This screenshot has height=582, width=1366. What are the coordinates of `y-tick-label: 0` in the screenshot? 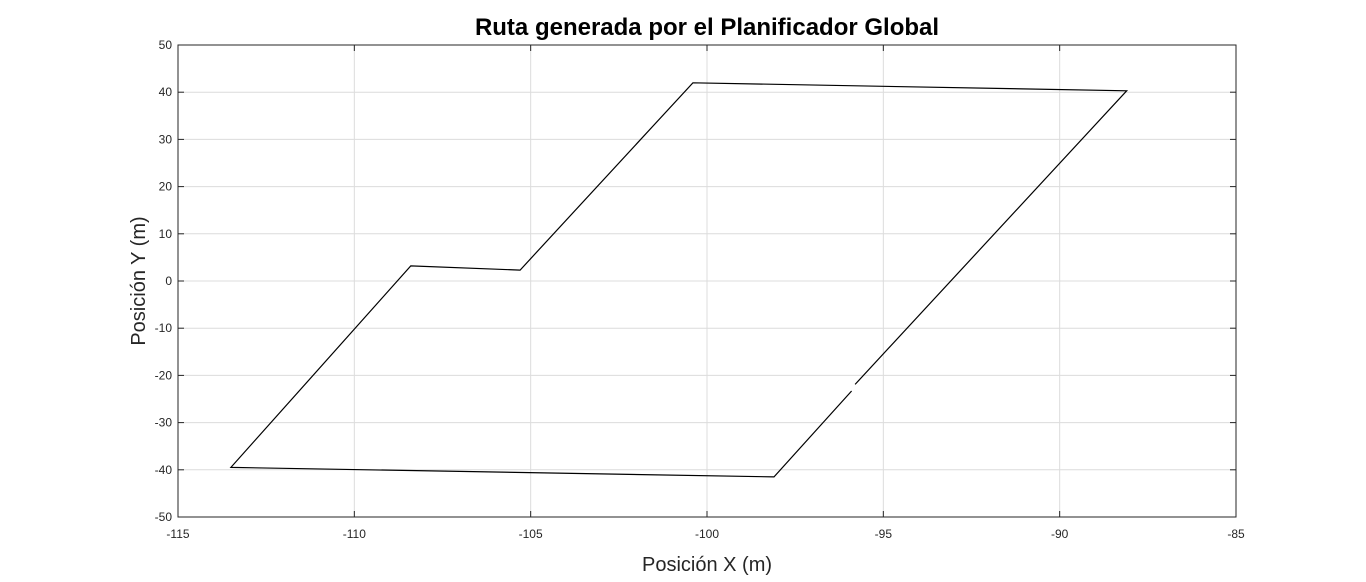 It's located at (168, 281).